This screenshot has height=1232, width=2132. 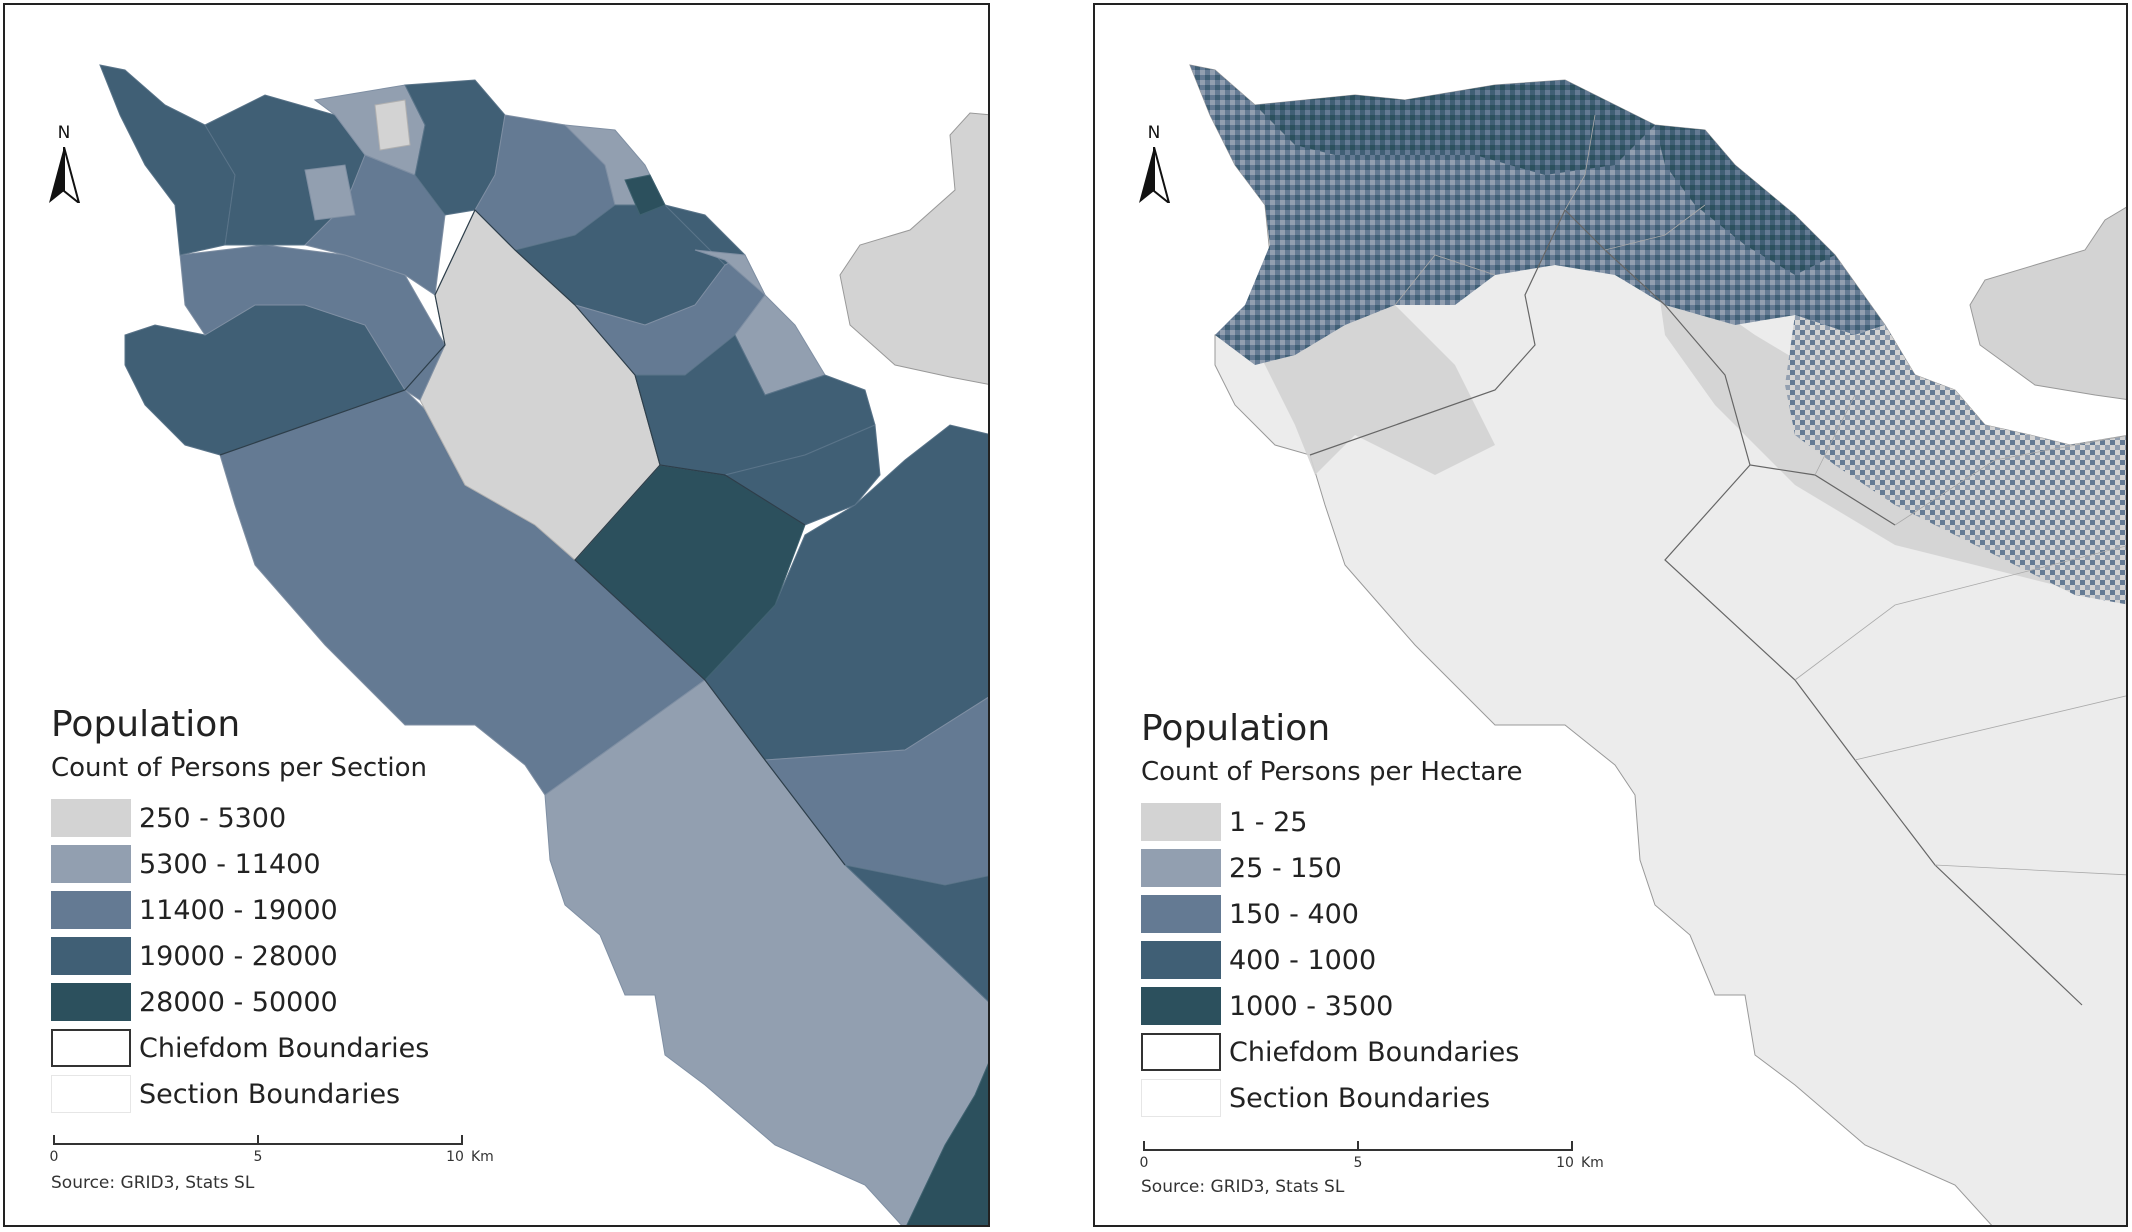 What do you see at coordinates (1303, 960) in the screenshot?
I see `legend-label: 400 - 1000` at bounding box center [1303, 960].